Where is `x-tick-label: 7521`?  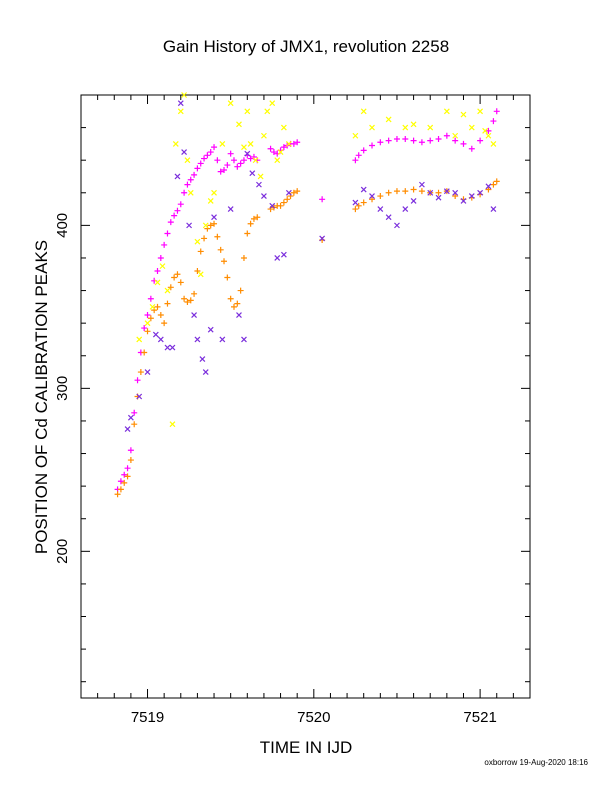 x-tick-label: 7521 is located at coordinates (479, 717).